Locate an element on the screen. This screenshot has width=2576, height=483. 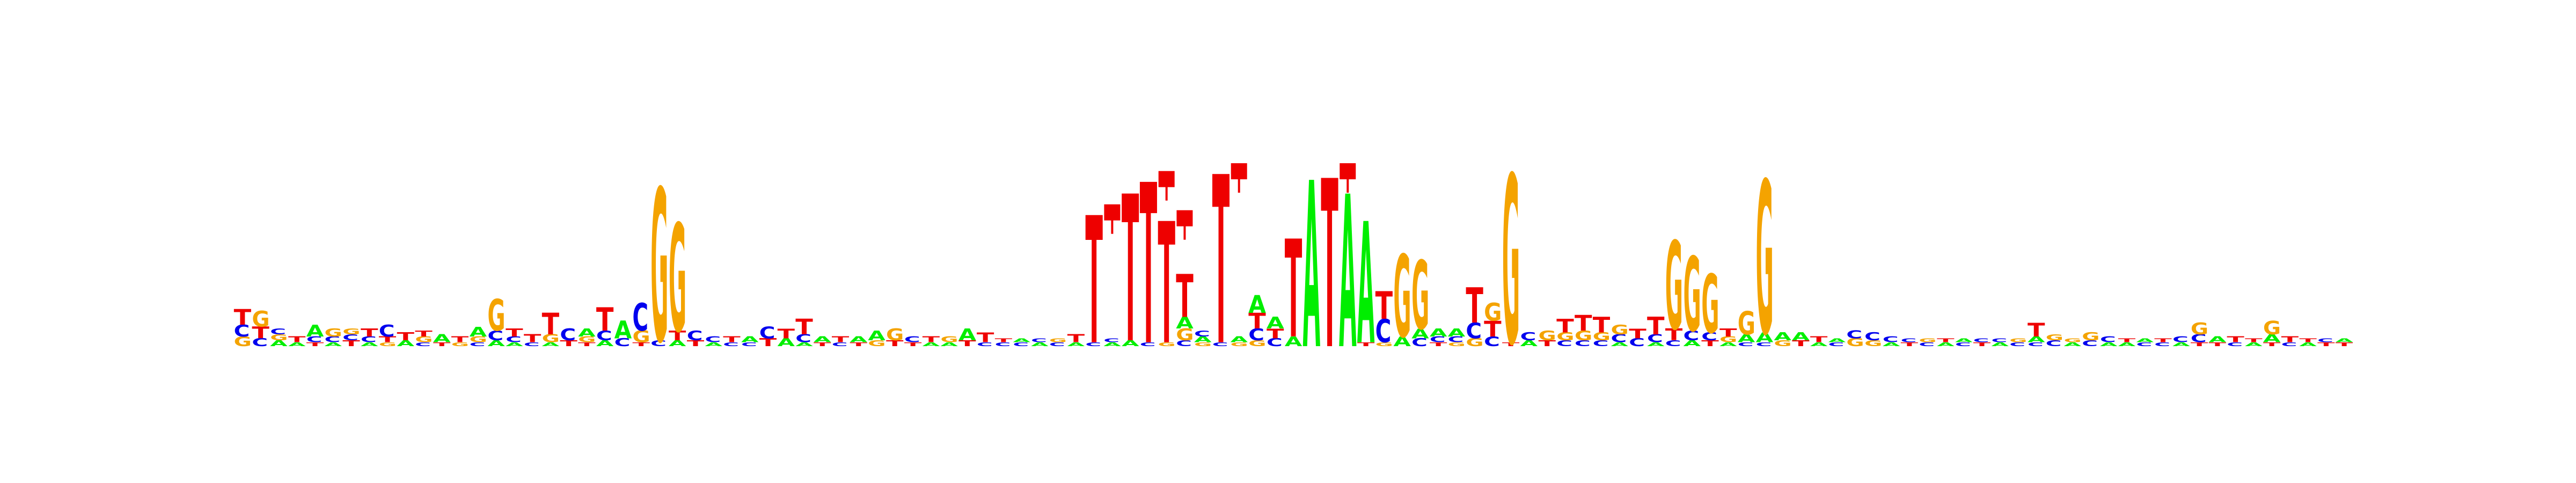
error-bars is located at coordinates (1230, 201).